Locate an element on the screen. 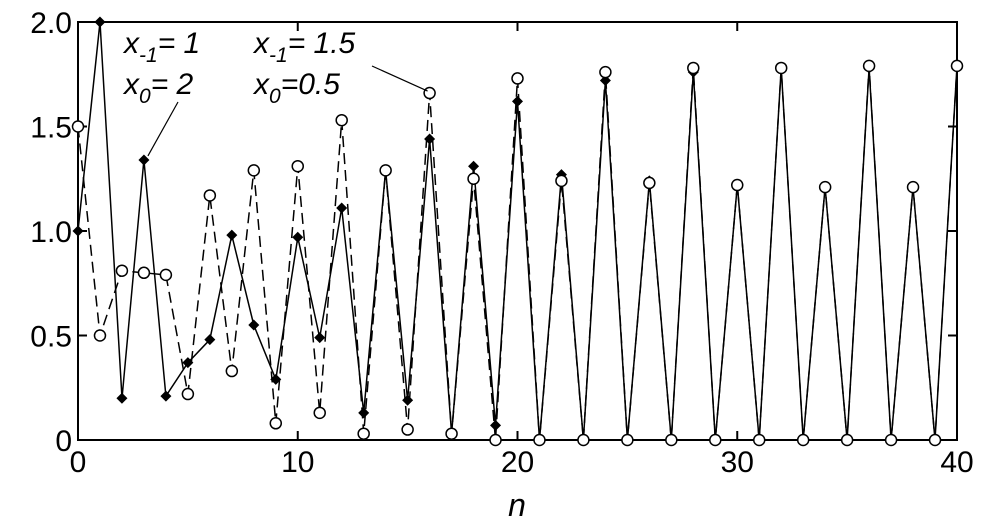 This screenshot has height=523, width=1001. x-tick-label: 30 is located at coordinates (737, 462).